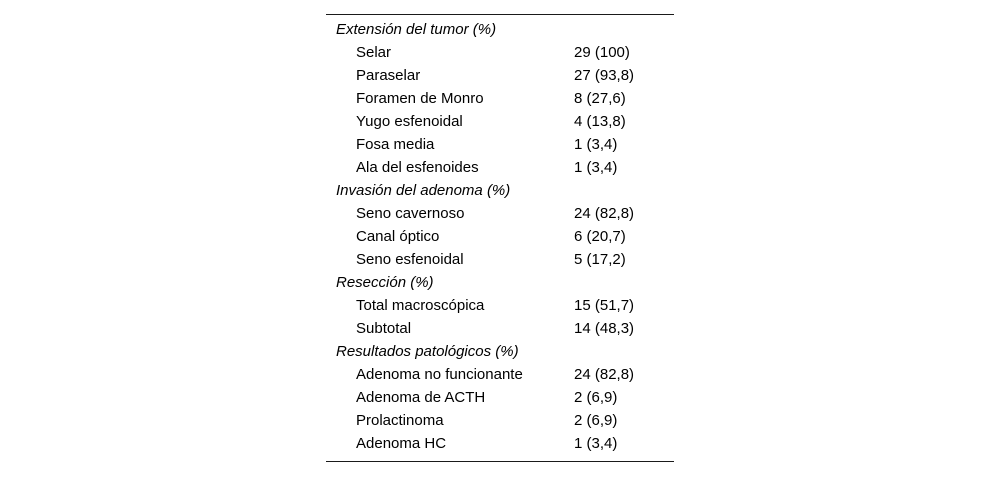 Image resolution: width=1000 pixels, height=480 pixels. I want to click on row-label: Canal óptico, so click(398, 236).